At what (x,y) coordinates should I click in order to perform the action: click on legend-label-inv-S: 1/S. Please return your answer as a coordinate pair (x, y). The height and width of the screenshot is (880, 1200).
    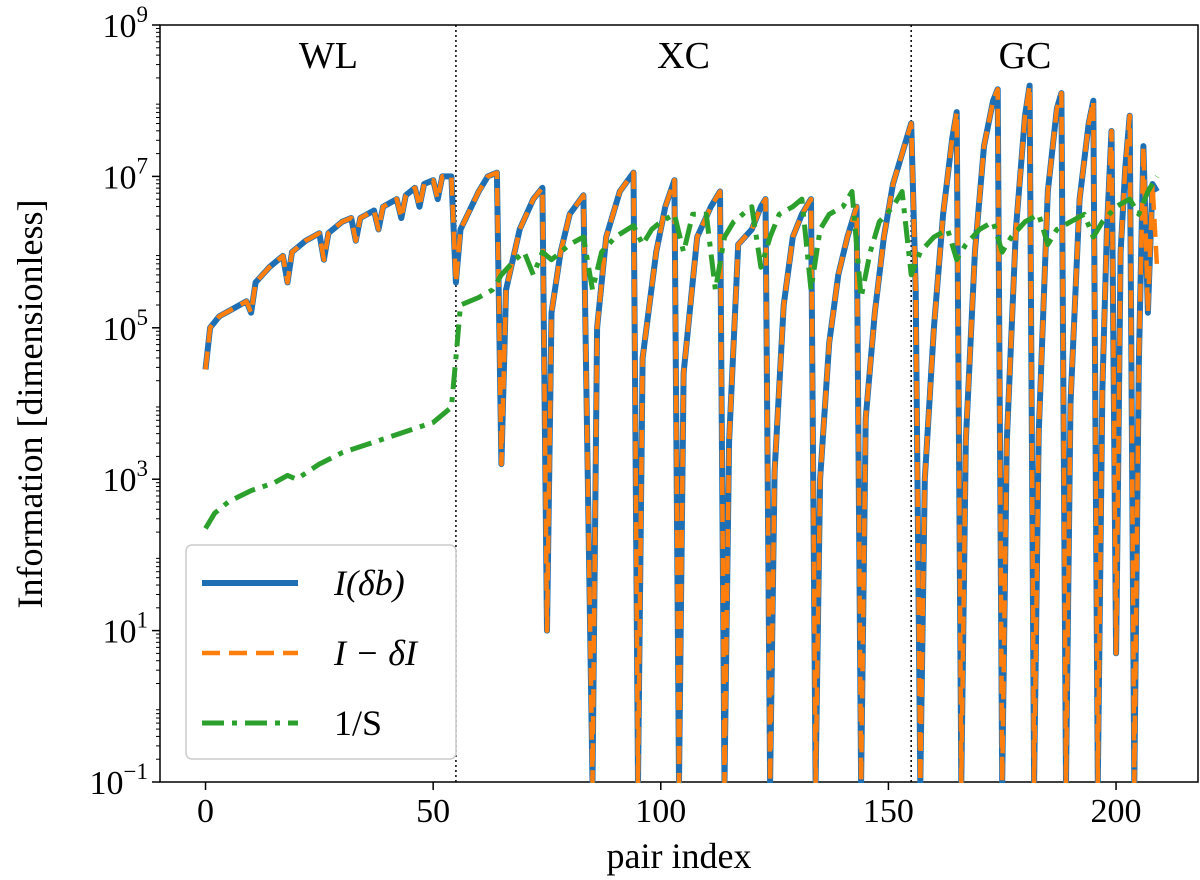
    Looking at the image, I should click on (358, 723).